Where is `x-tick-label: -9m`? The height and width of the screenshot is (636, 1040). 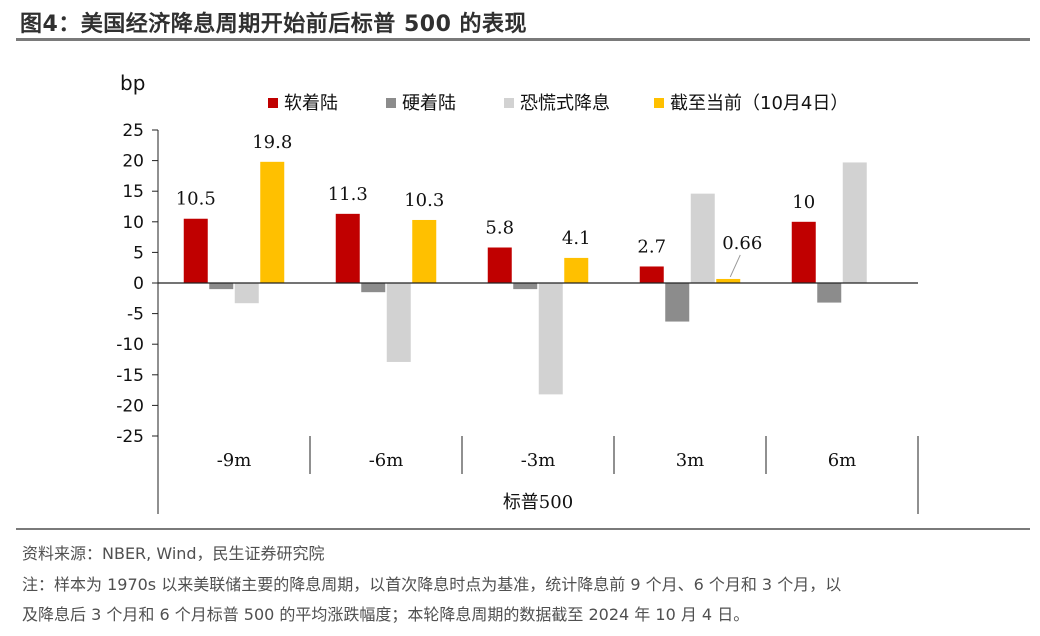
x-tick-label: -9m is located at coordinates (234, 460).